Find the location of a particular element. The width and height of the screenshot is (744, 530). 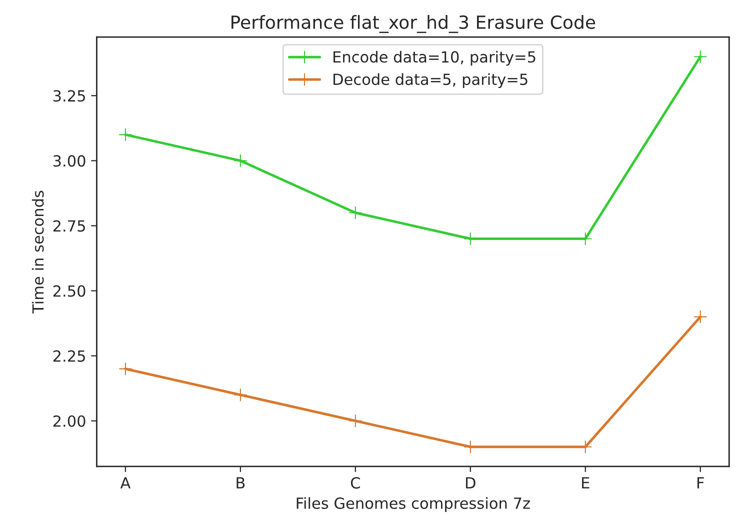

y-tick-label: 2.25 is located at coordinates (69, 356).